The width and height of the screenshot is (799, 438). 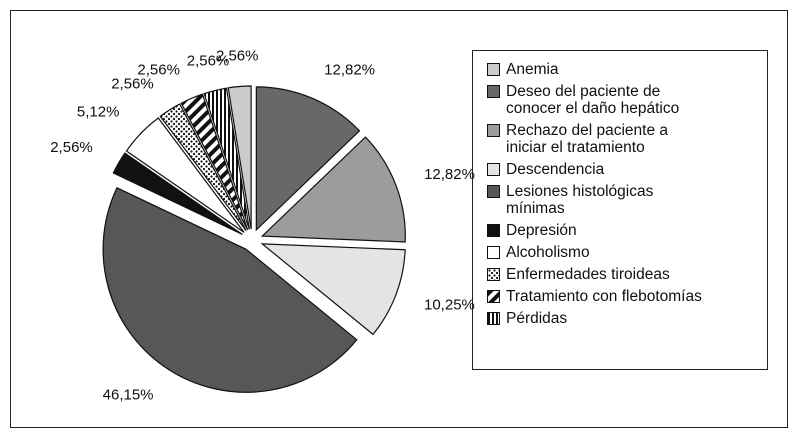 What do you see at coordinates (449, 304) in the screenshot?
I see `value-label: 10,25%` at bounding box center [449, 304].